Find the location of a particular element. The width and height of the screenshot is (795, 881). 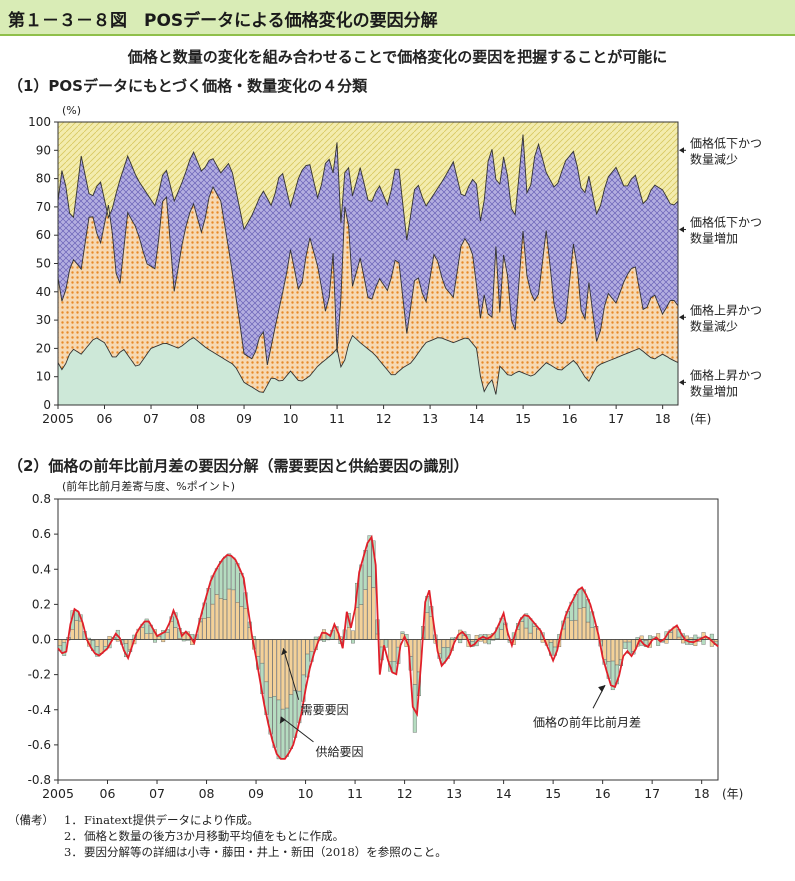

y-tick-label: 50 is located at coordinates (43, 264).